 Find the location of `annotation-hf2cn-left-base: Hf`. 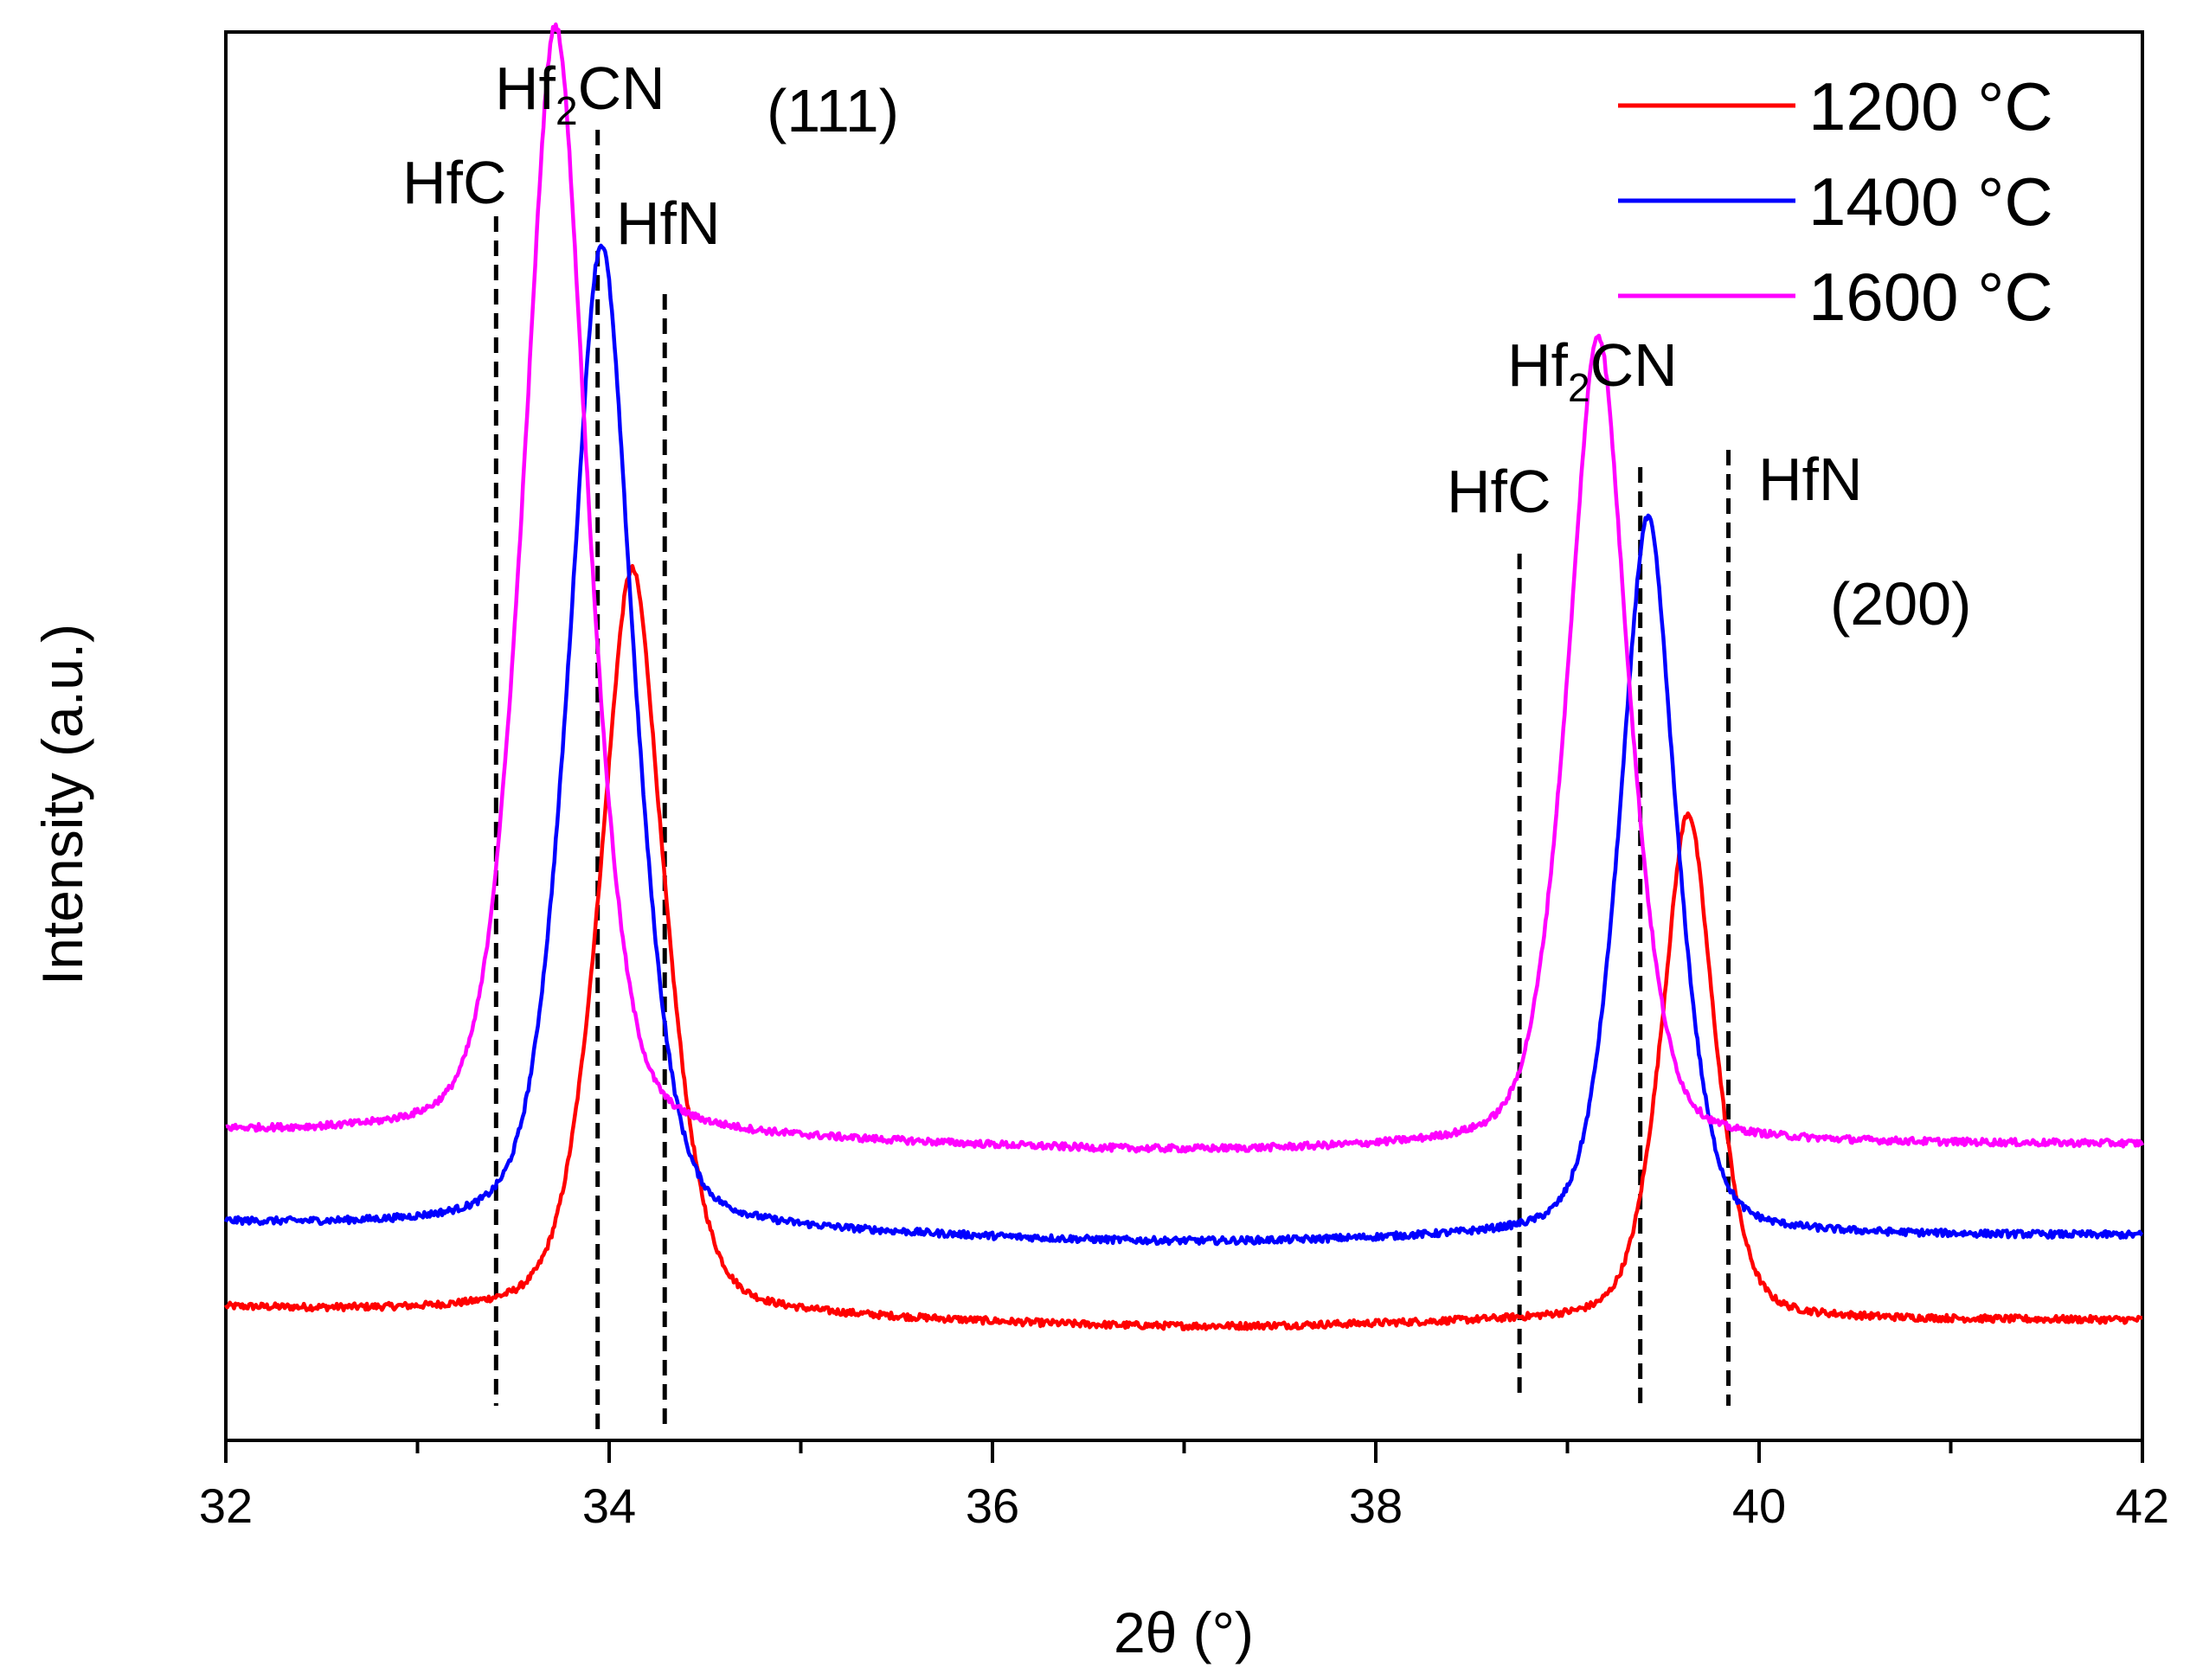

annotation-hf2cn-left-base: Hf is located at coordinates (525, 88).